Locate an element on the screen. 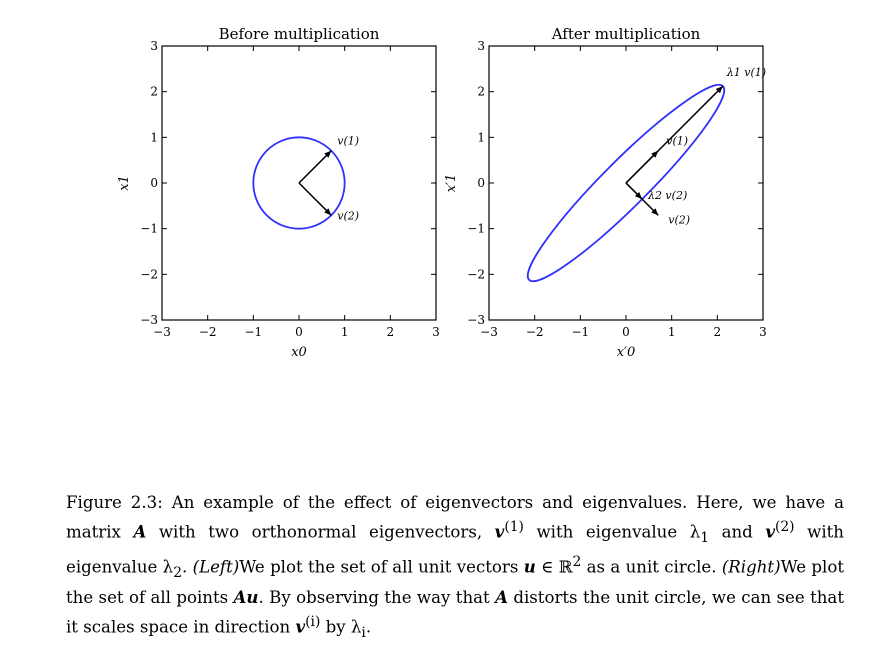  x-axis-label: x0 is located at coordinates (299, 352).